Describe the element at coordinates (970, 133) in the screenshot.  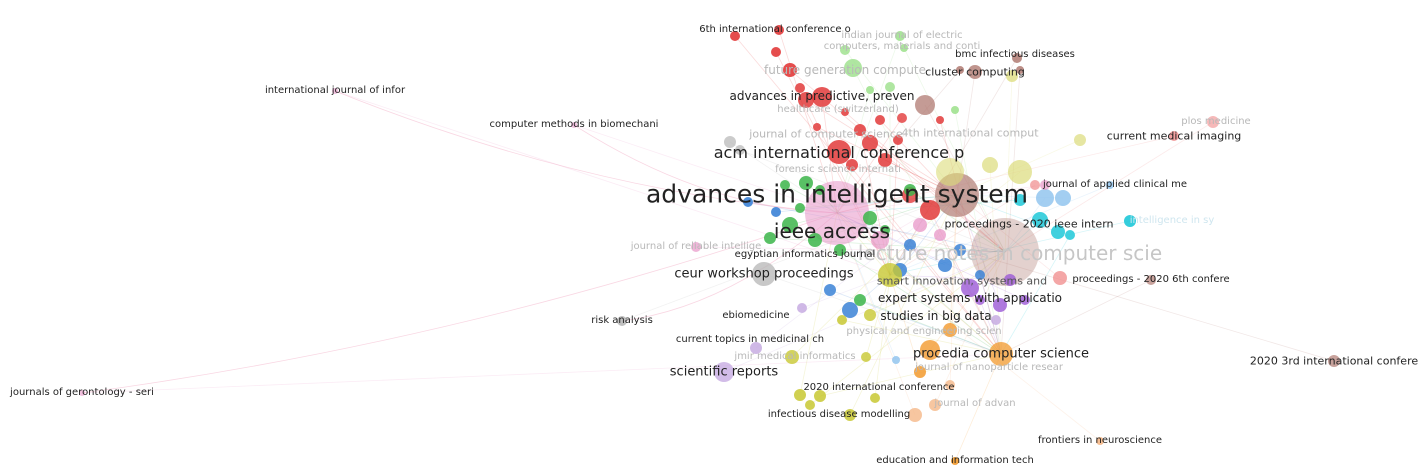
I see `node-label: 4th international comput` at that location.